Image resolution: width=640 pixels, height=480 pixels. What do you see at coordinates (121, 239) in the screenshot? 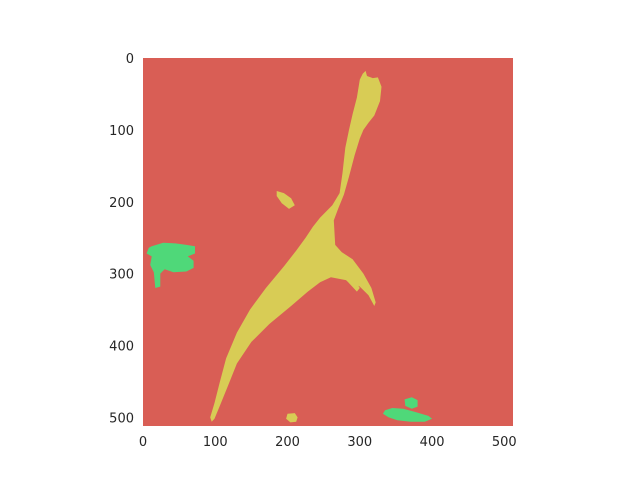
I see `y-axis: 0 100 200 300 400 500` at bounding box center [121, 239].